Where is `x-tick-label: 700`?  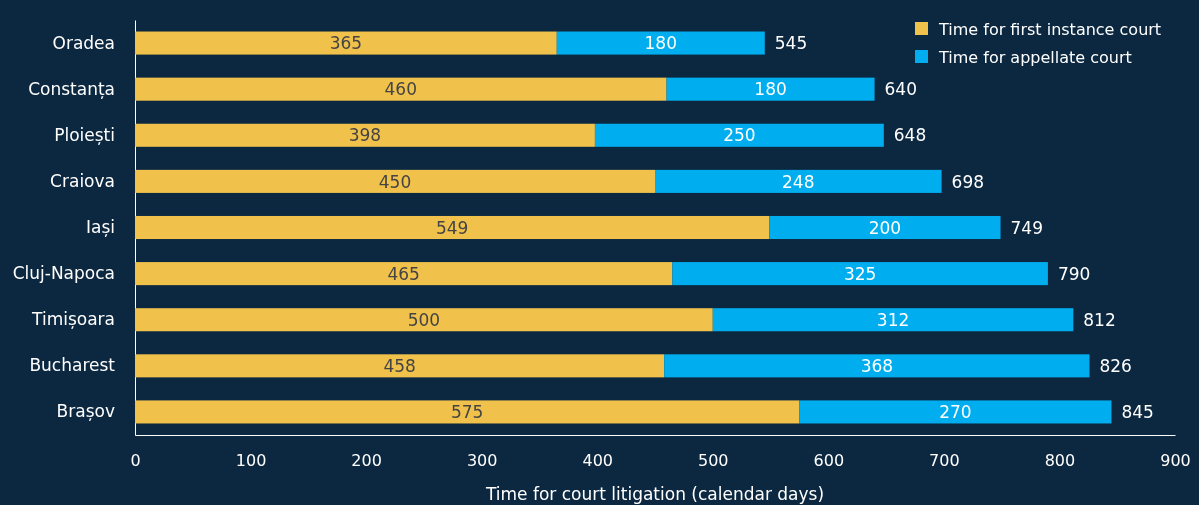 x-tick-label: 700 is located at coordinates (944, 461).